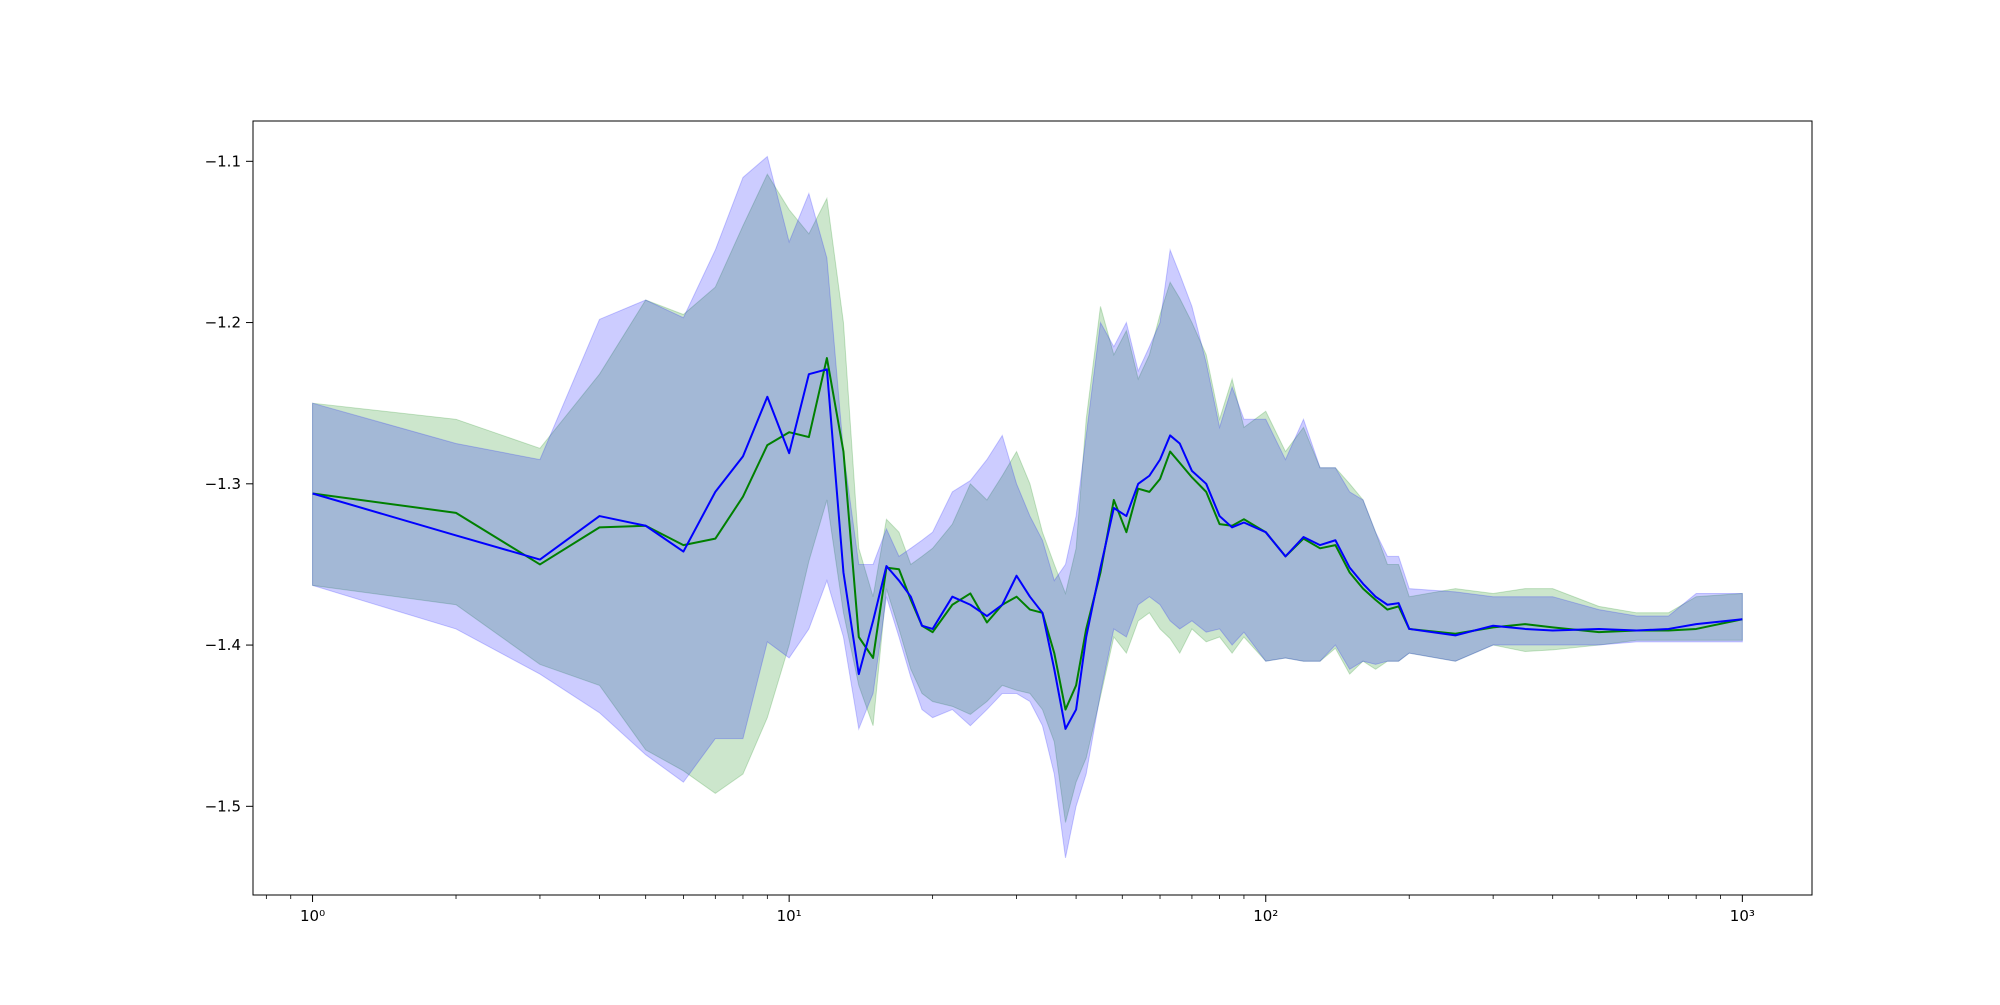  Describe the element at coordinates (1742, 916) in the screenshot. I see `x-tick-label: 10³` at that location.